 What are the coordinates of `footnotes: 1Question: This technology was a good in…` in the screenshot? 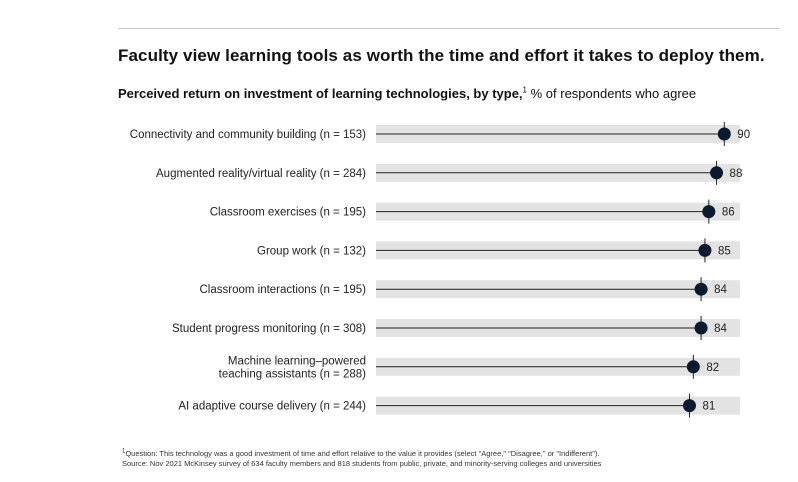 It's located at (361, 459).